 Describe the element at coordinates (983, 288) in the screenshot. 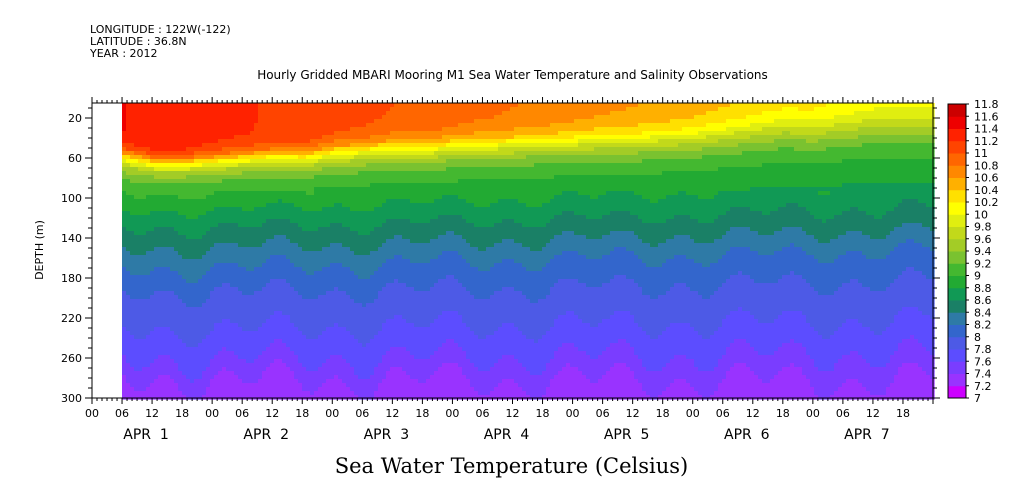

I see `colorbar-label: 8.8` at that location.